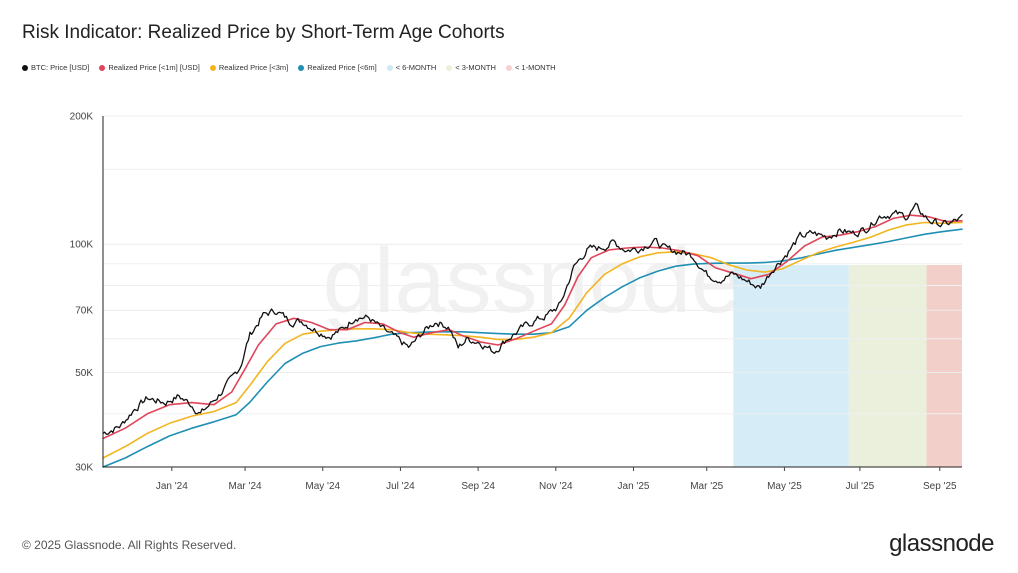  Describe the element at coordinates (154, 67) in the screenshot. I see `legend-label: Realized Price [<1m] [USD]` at that location.